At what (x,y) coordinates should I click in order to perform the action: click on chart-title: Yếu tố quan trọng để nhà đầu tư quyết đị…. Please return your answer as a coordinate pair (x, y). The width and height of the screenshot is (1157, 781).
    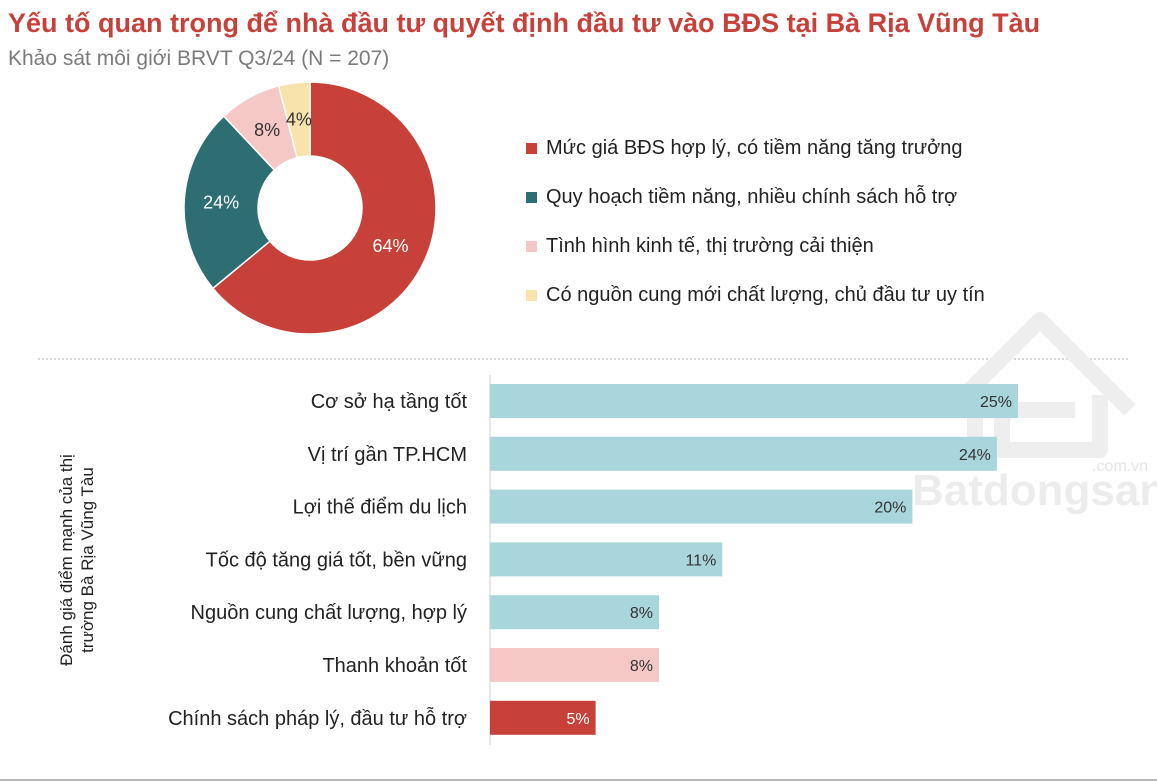
    Looking at the image, I should click on (524, 23).